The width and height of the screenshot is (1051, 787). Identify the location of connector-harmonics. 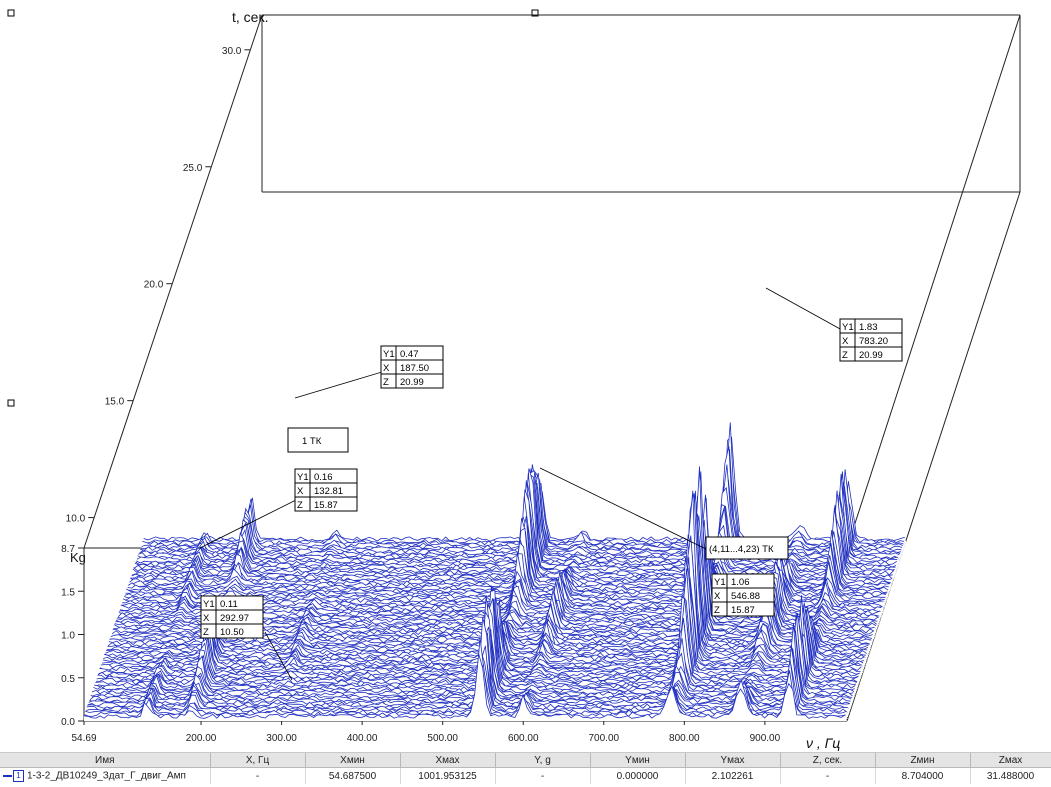
(624, 509).